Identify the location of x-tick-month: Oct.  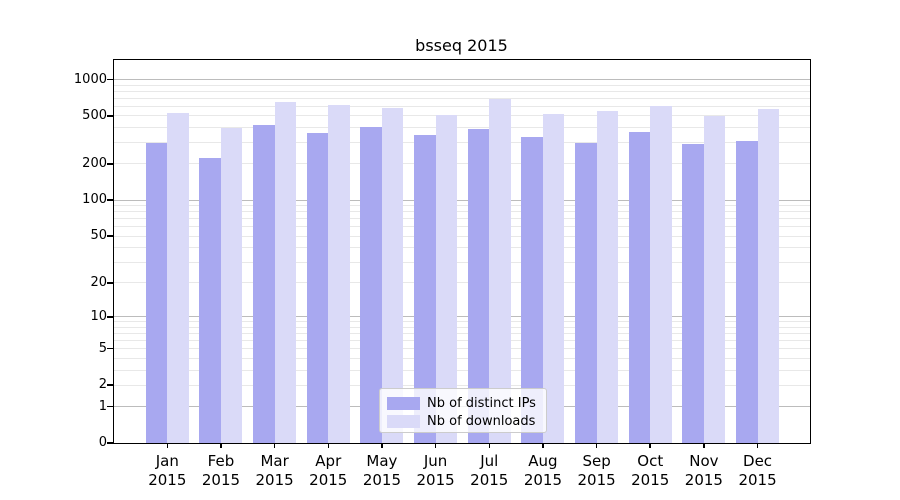
(650, 461).